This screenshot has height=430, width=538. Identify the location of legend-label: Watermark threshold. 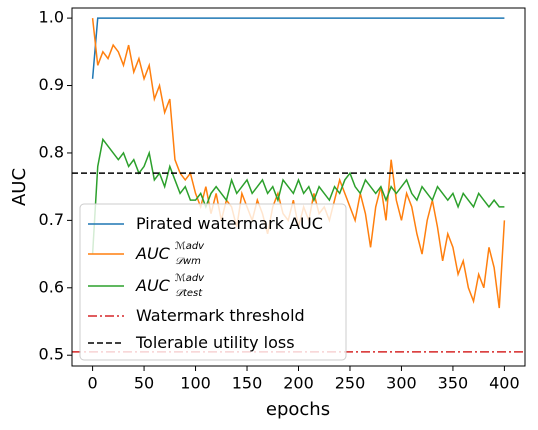
(220, 315).